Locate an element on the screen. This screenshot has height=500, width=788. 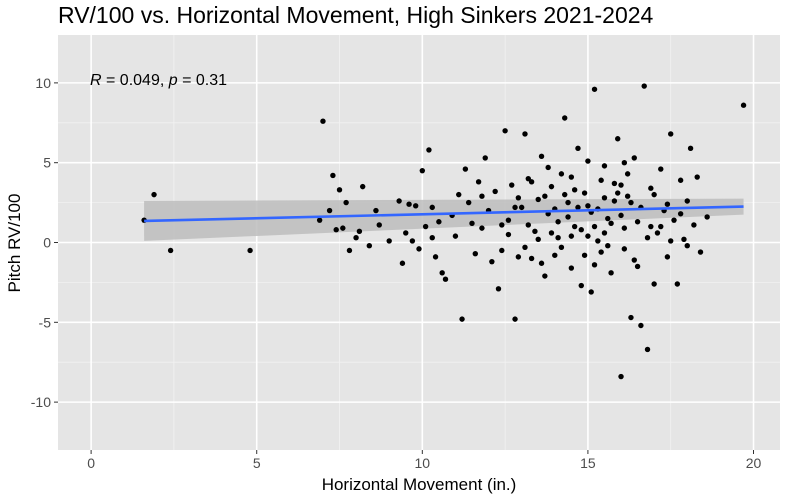
regression-line-group is located at coordinates (444, 214).